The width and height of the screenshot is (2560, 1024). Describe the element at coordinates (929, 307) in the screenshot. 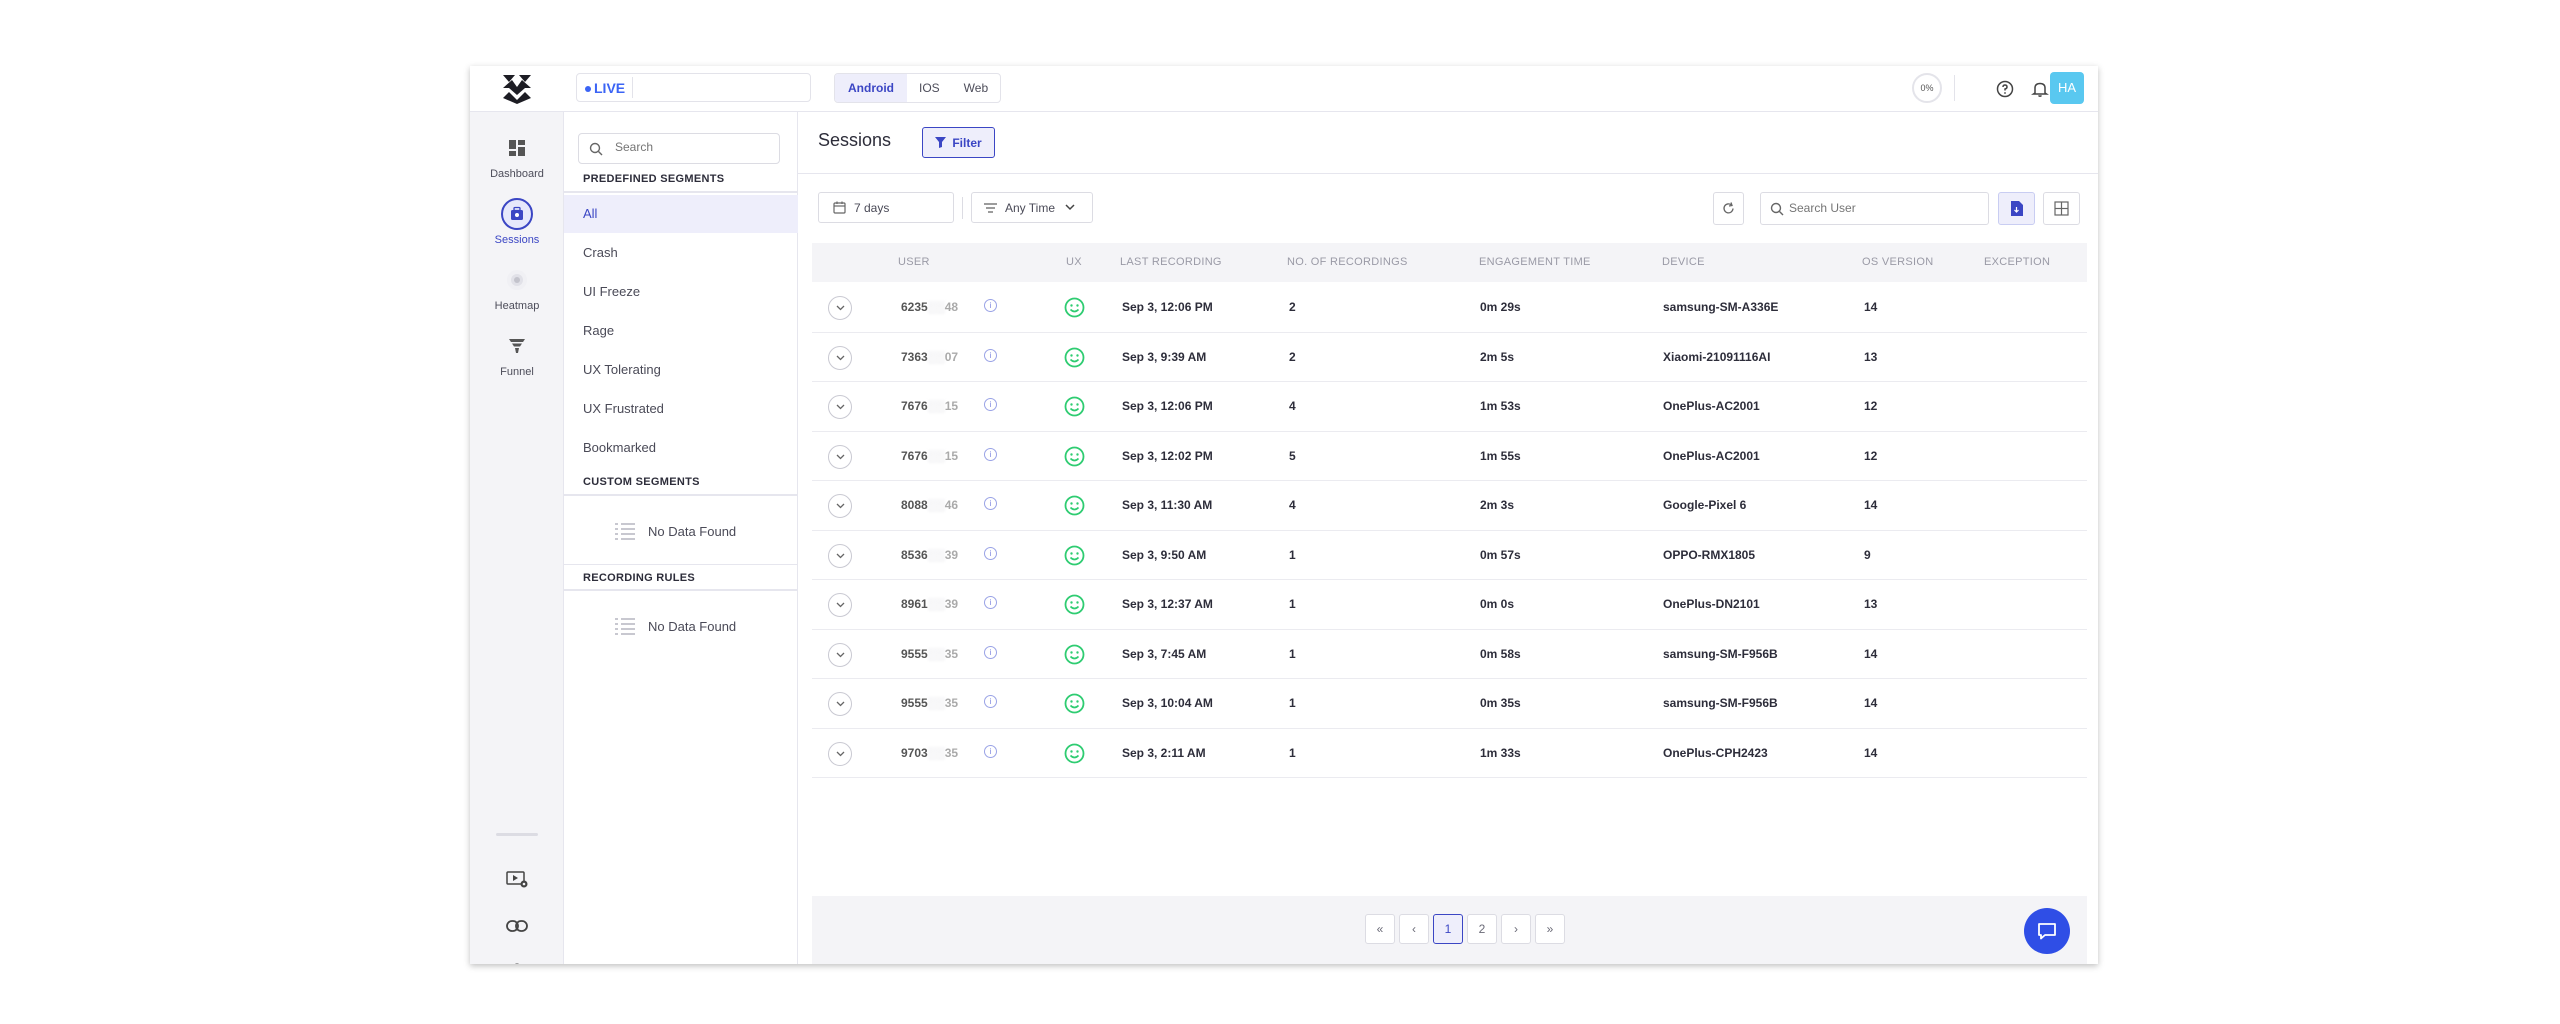

I see `user-id: 6235░░48` at that location.